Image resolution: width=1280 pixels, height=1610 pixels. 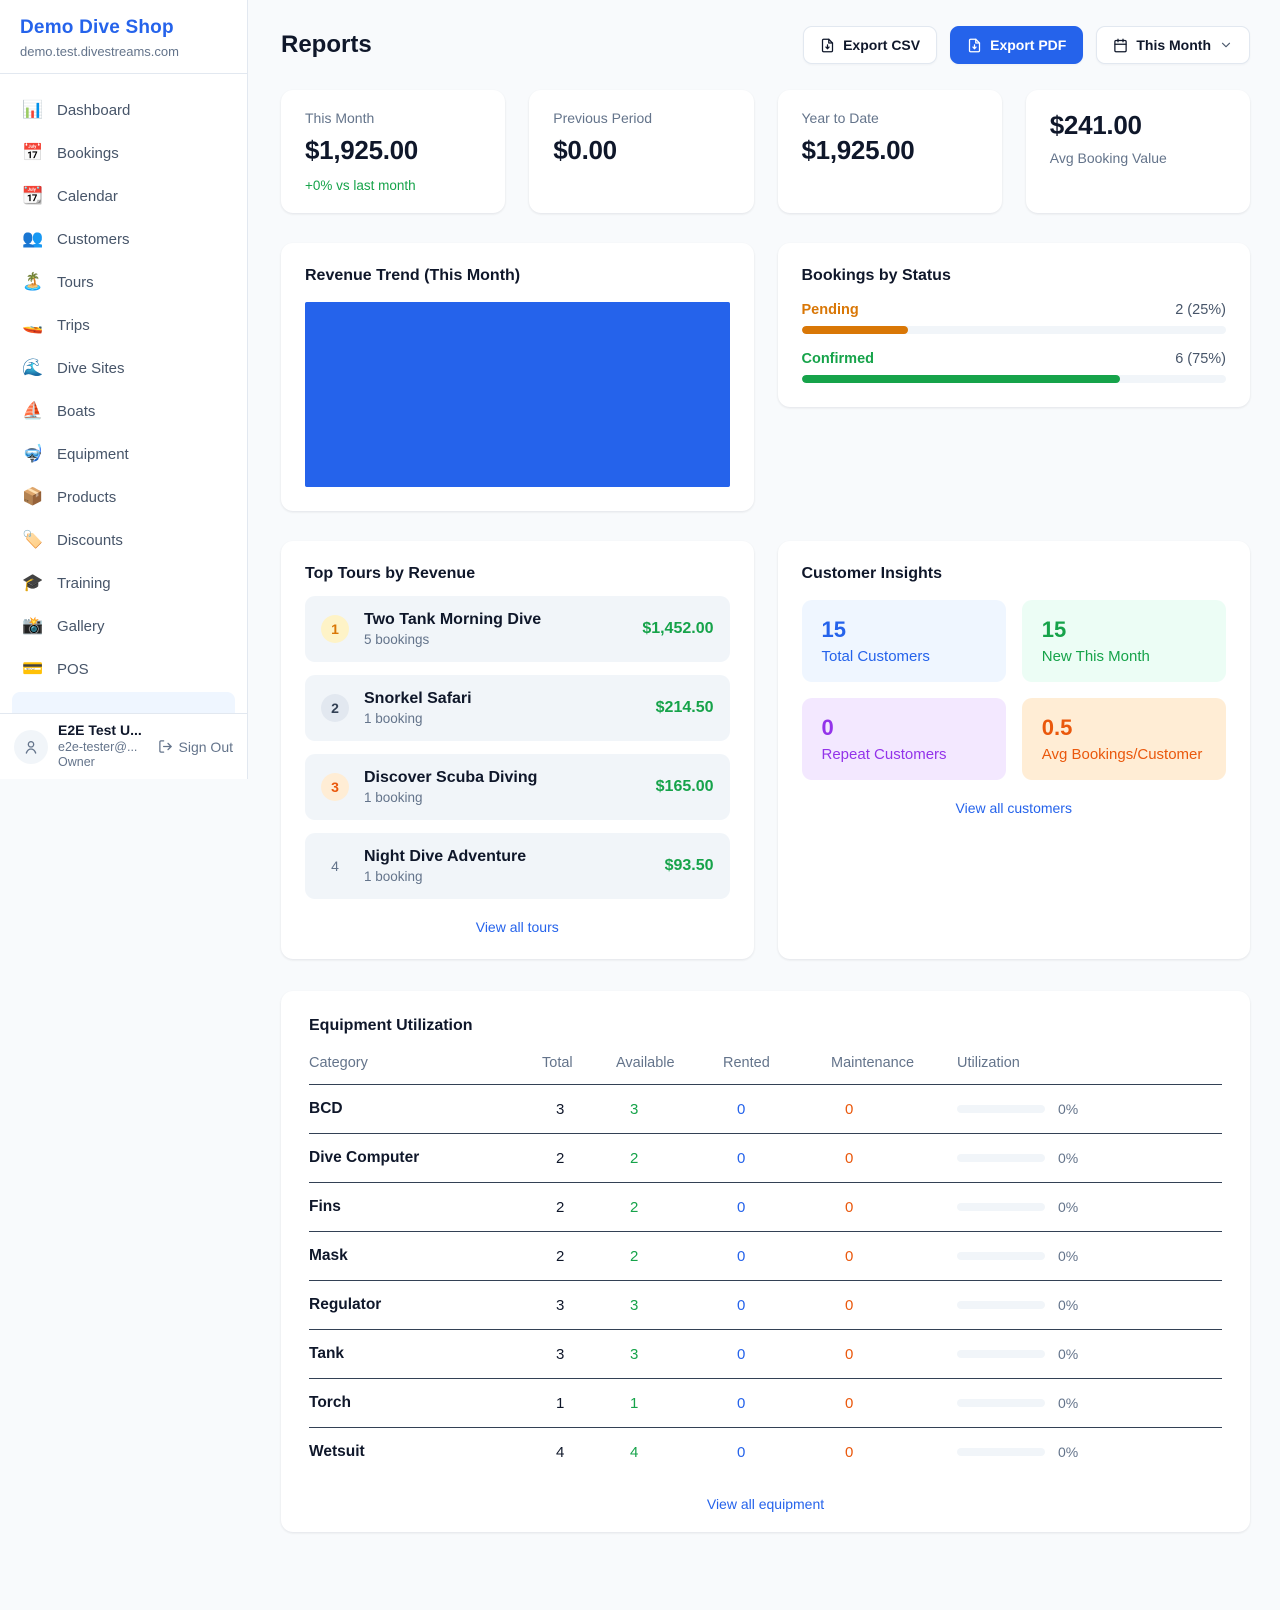 What do you see at coordinates (838, 359) in the screenshot?
I see `status-label: Confirmed` at bounding box center [838, 359].